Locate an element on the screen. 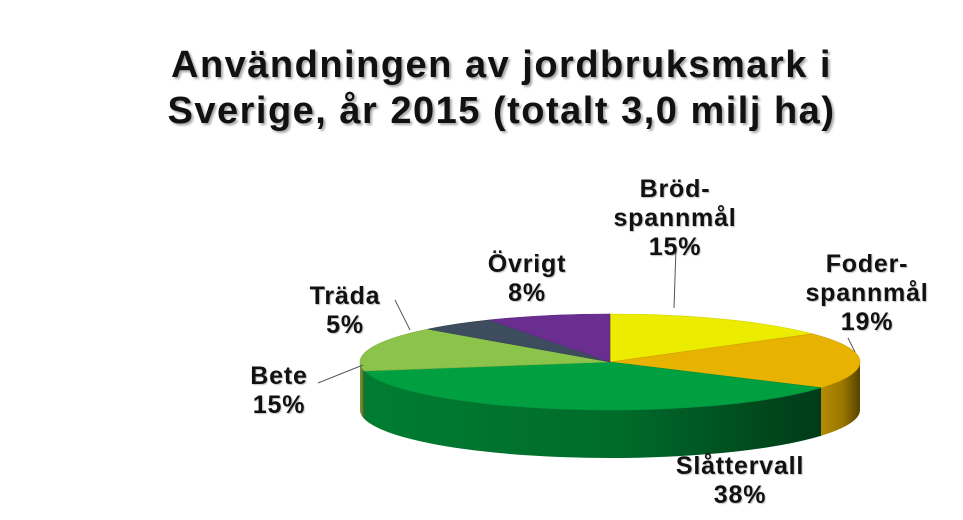 This screenshot has width=963, height=520. slice-label-2: Slåttervall 38% is located at coordinates (740, 481).